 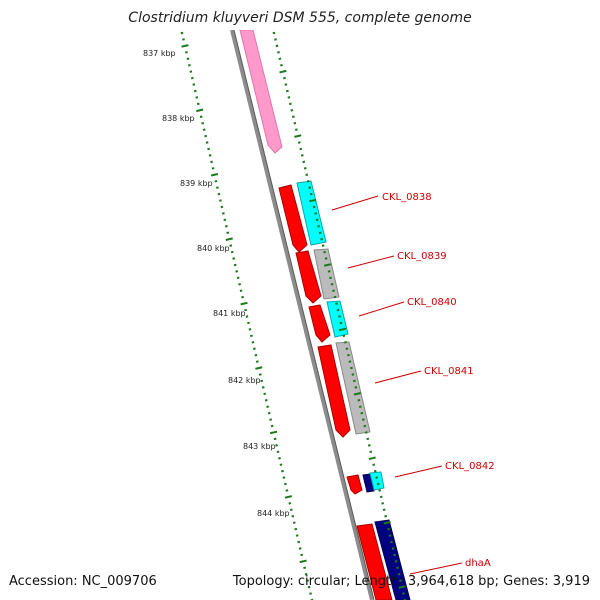 What do you see at coordinates (308, 277) in the screenshot?
I see `gene-ckl-0839-red` at bounding box center [308, 277].